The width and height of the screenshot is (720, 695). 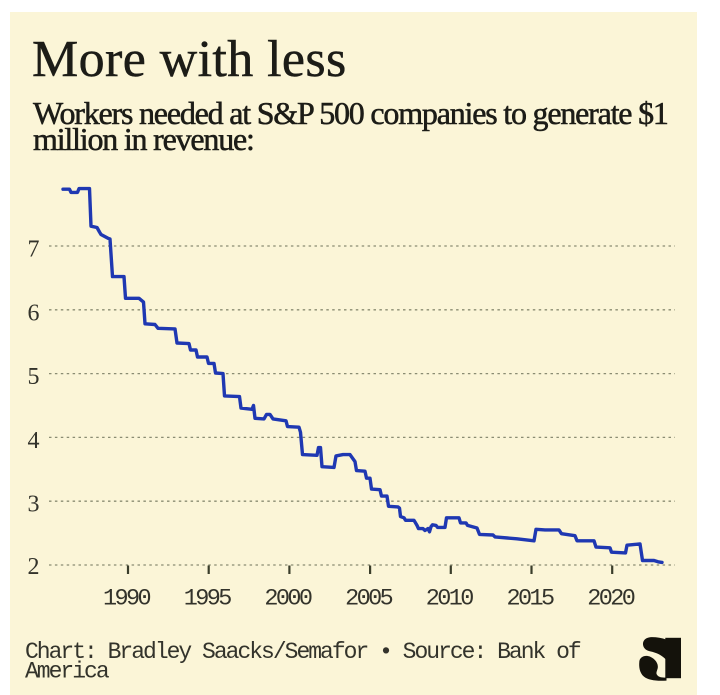 I want to click on svg-text: 6, so click(x=34, y=313).